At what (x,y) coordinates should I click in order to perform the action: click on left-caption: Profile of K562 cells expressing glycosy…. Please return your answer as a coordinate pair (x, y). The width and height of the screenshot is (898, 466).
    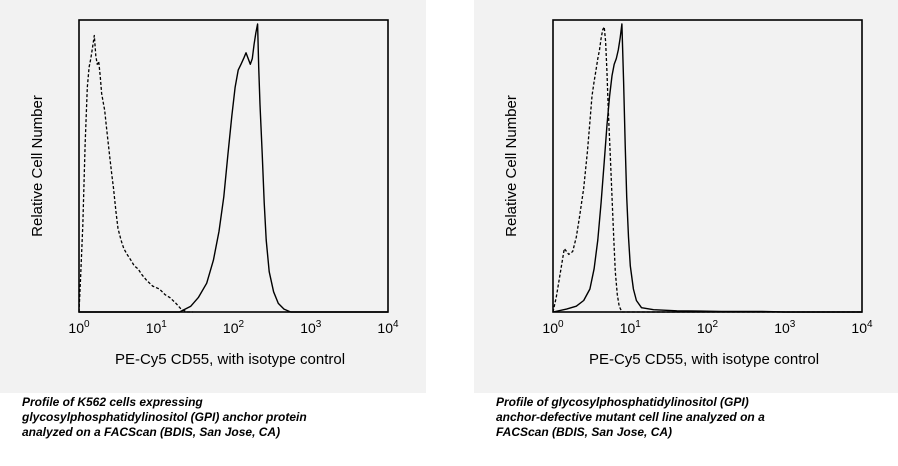
    Looking at the image, I should click on (222, 417).